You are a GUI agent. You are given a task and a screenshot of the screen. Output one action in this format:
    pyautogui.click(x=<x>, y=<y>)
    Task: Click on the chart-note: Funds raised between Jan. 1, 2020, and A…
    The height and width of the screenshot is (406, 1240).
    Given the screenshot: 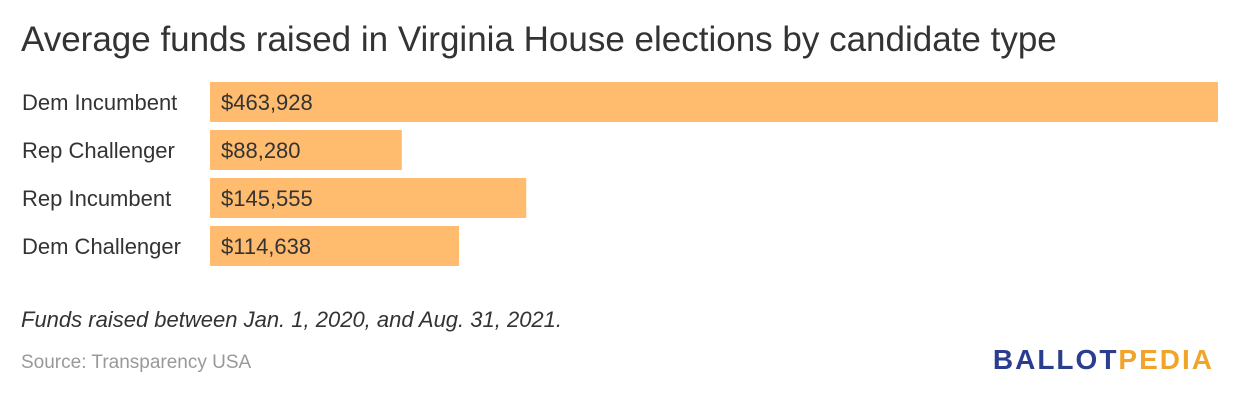 What is the action you would take?
    pyautogui.click(x=292, y=319)
    